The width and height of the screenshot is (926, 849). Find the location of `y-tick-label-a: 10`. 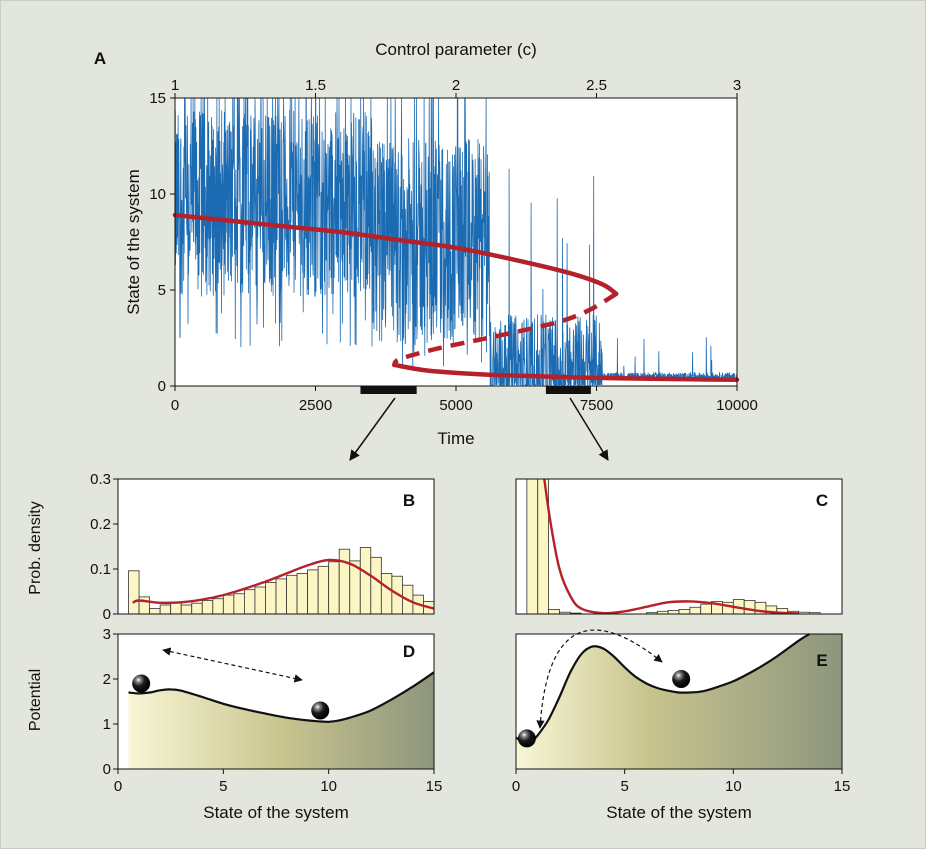

y-tick-label-a: 10 is located at coordinates (157, 194).